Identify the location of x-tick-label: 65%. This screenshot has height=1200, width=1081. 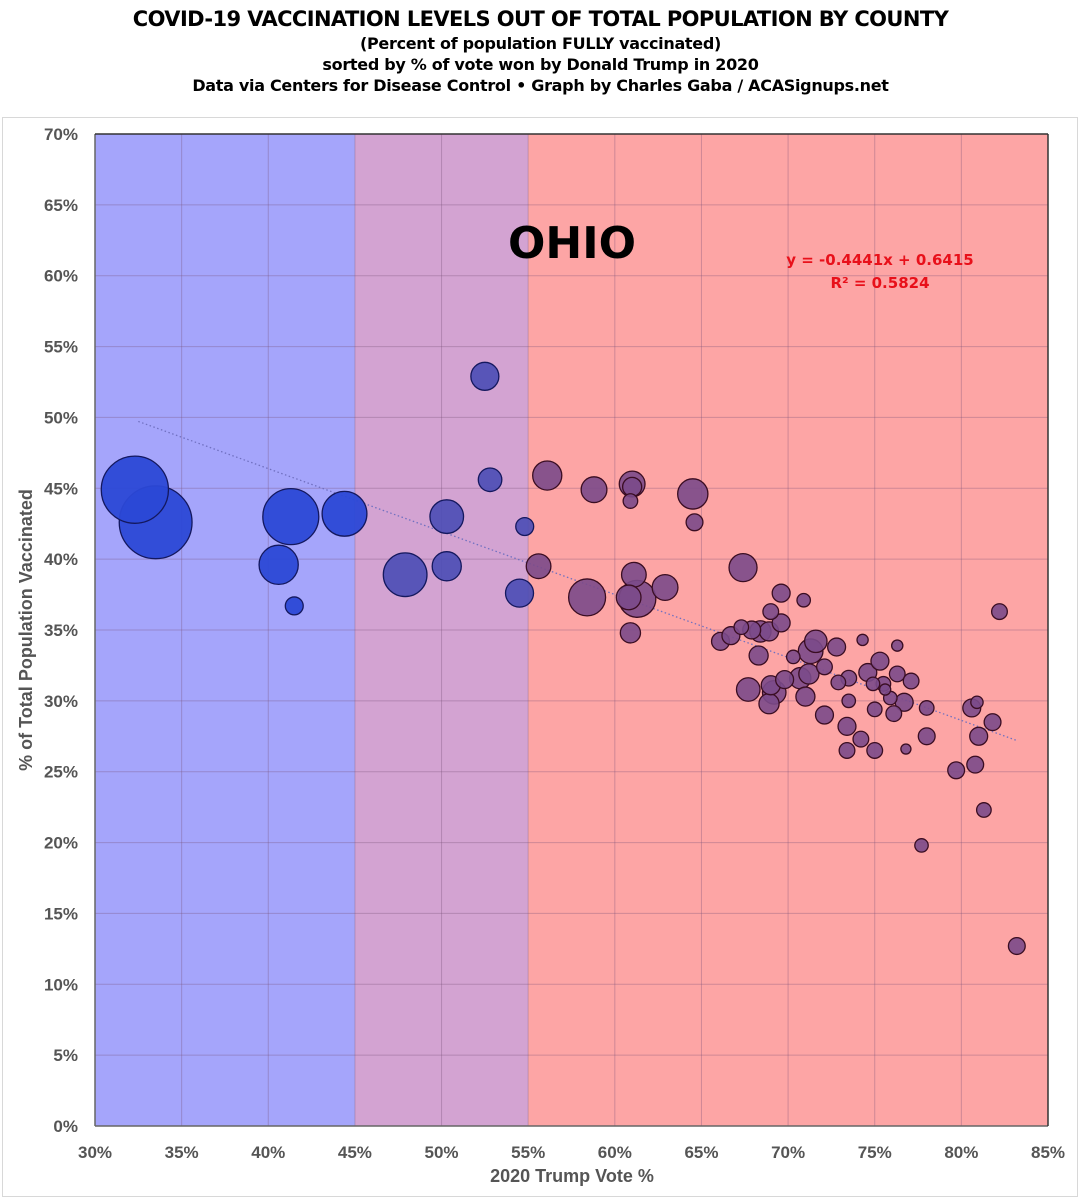
(701, 1152).